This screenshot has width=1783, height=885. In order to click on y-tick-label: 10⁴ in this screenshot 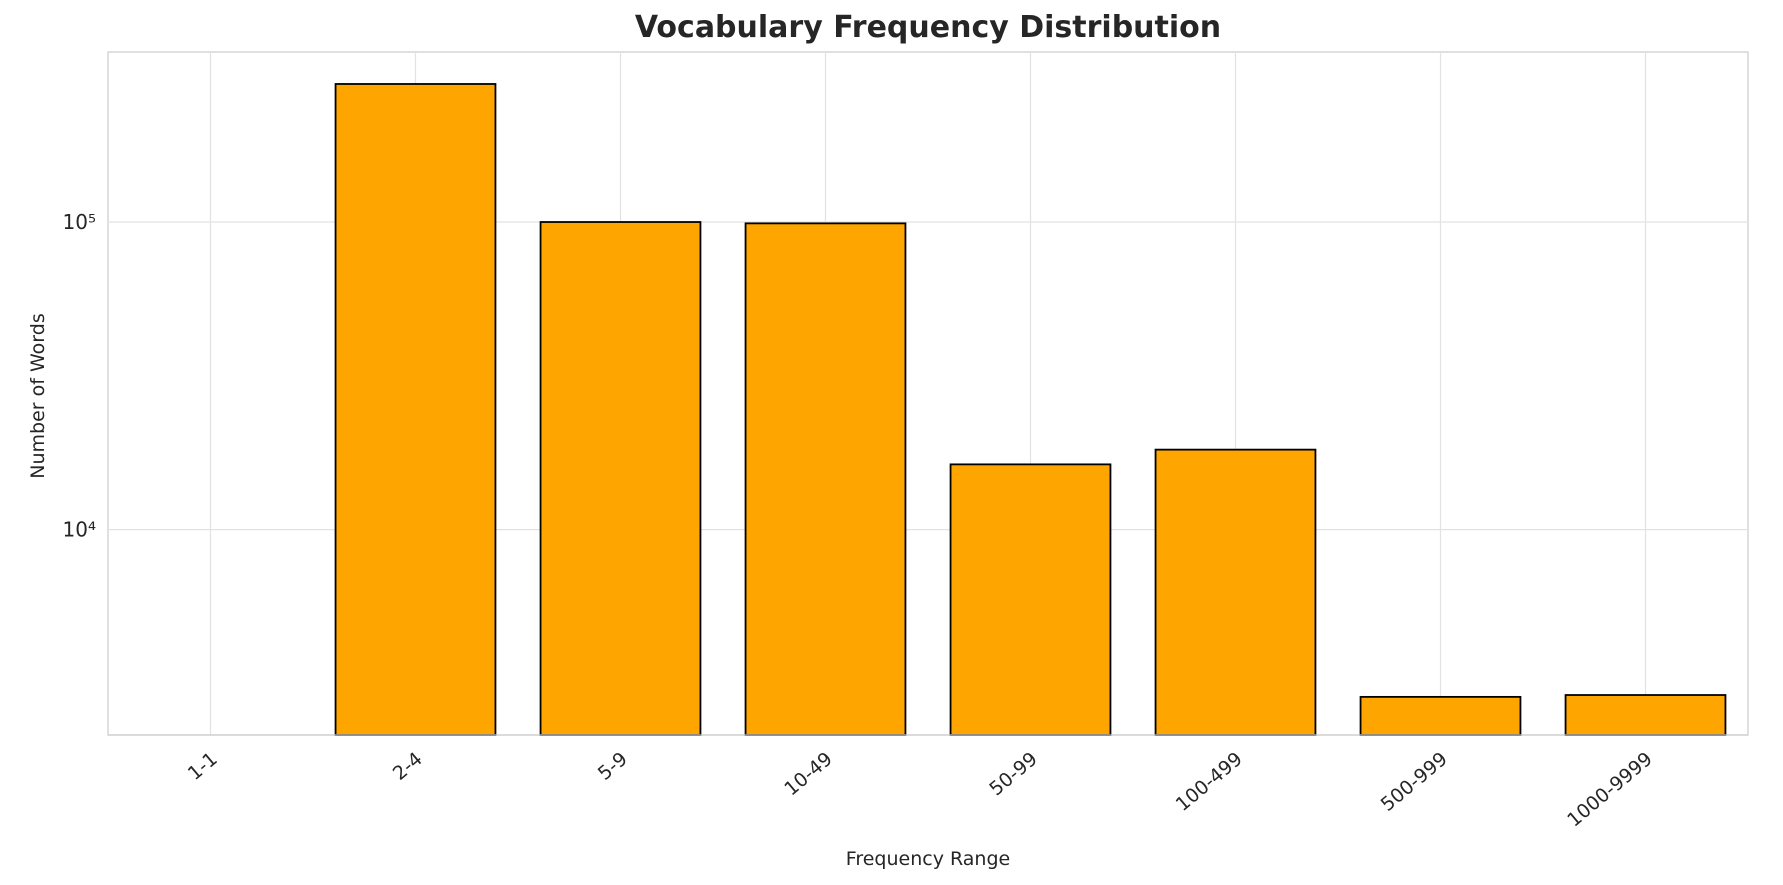, I will do `click(79, 530)`.